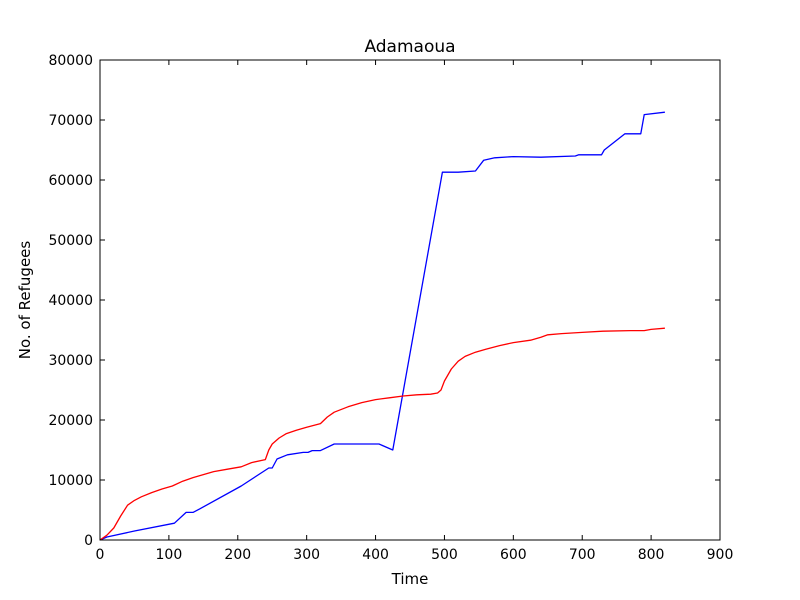 The height and width of the screenshot is (600, 800). I want to click on y-tick-label: 60000, so click(70, 181).